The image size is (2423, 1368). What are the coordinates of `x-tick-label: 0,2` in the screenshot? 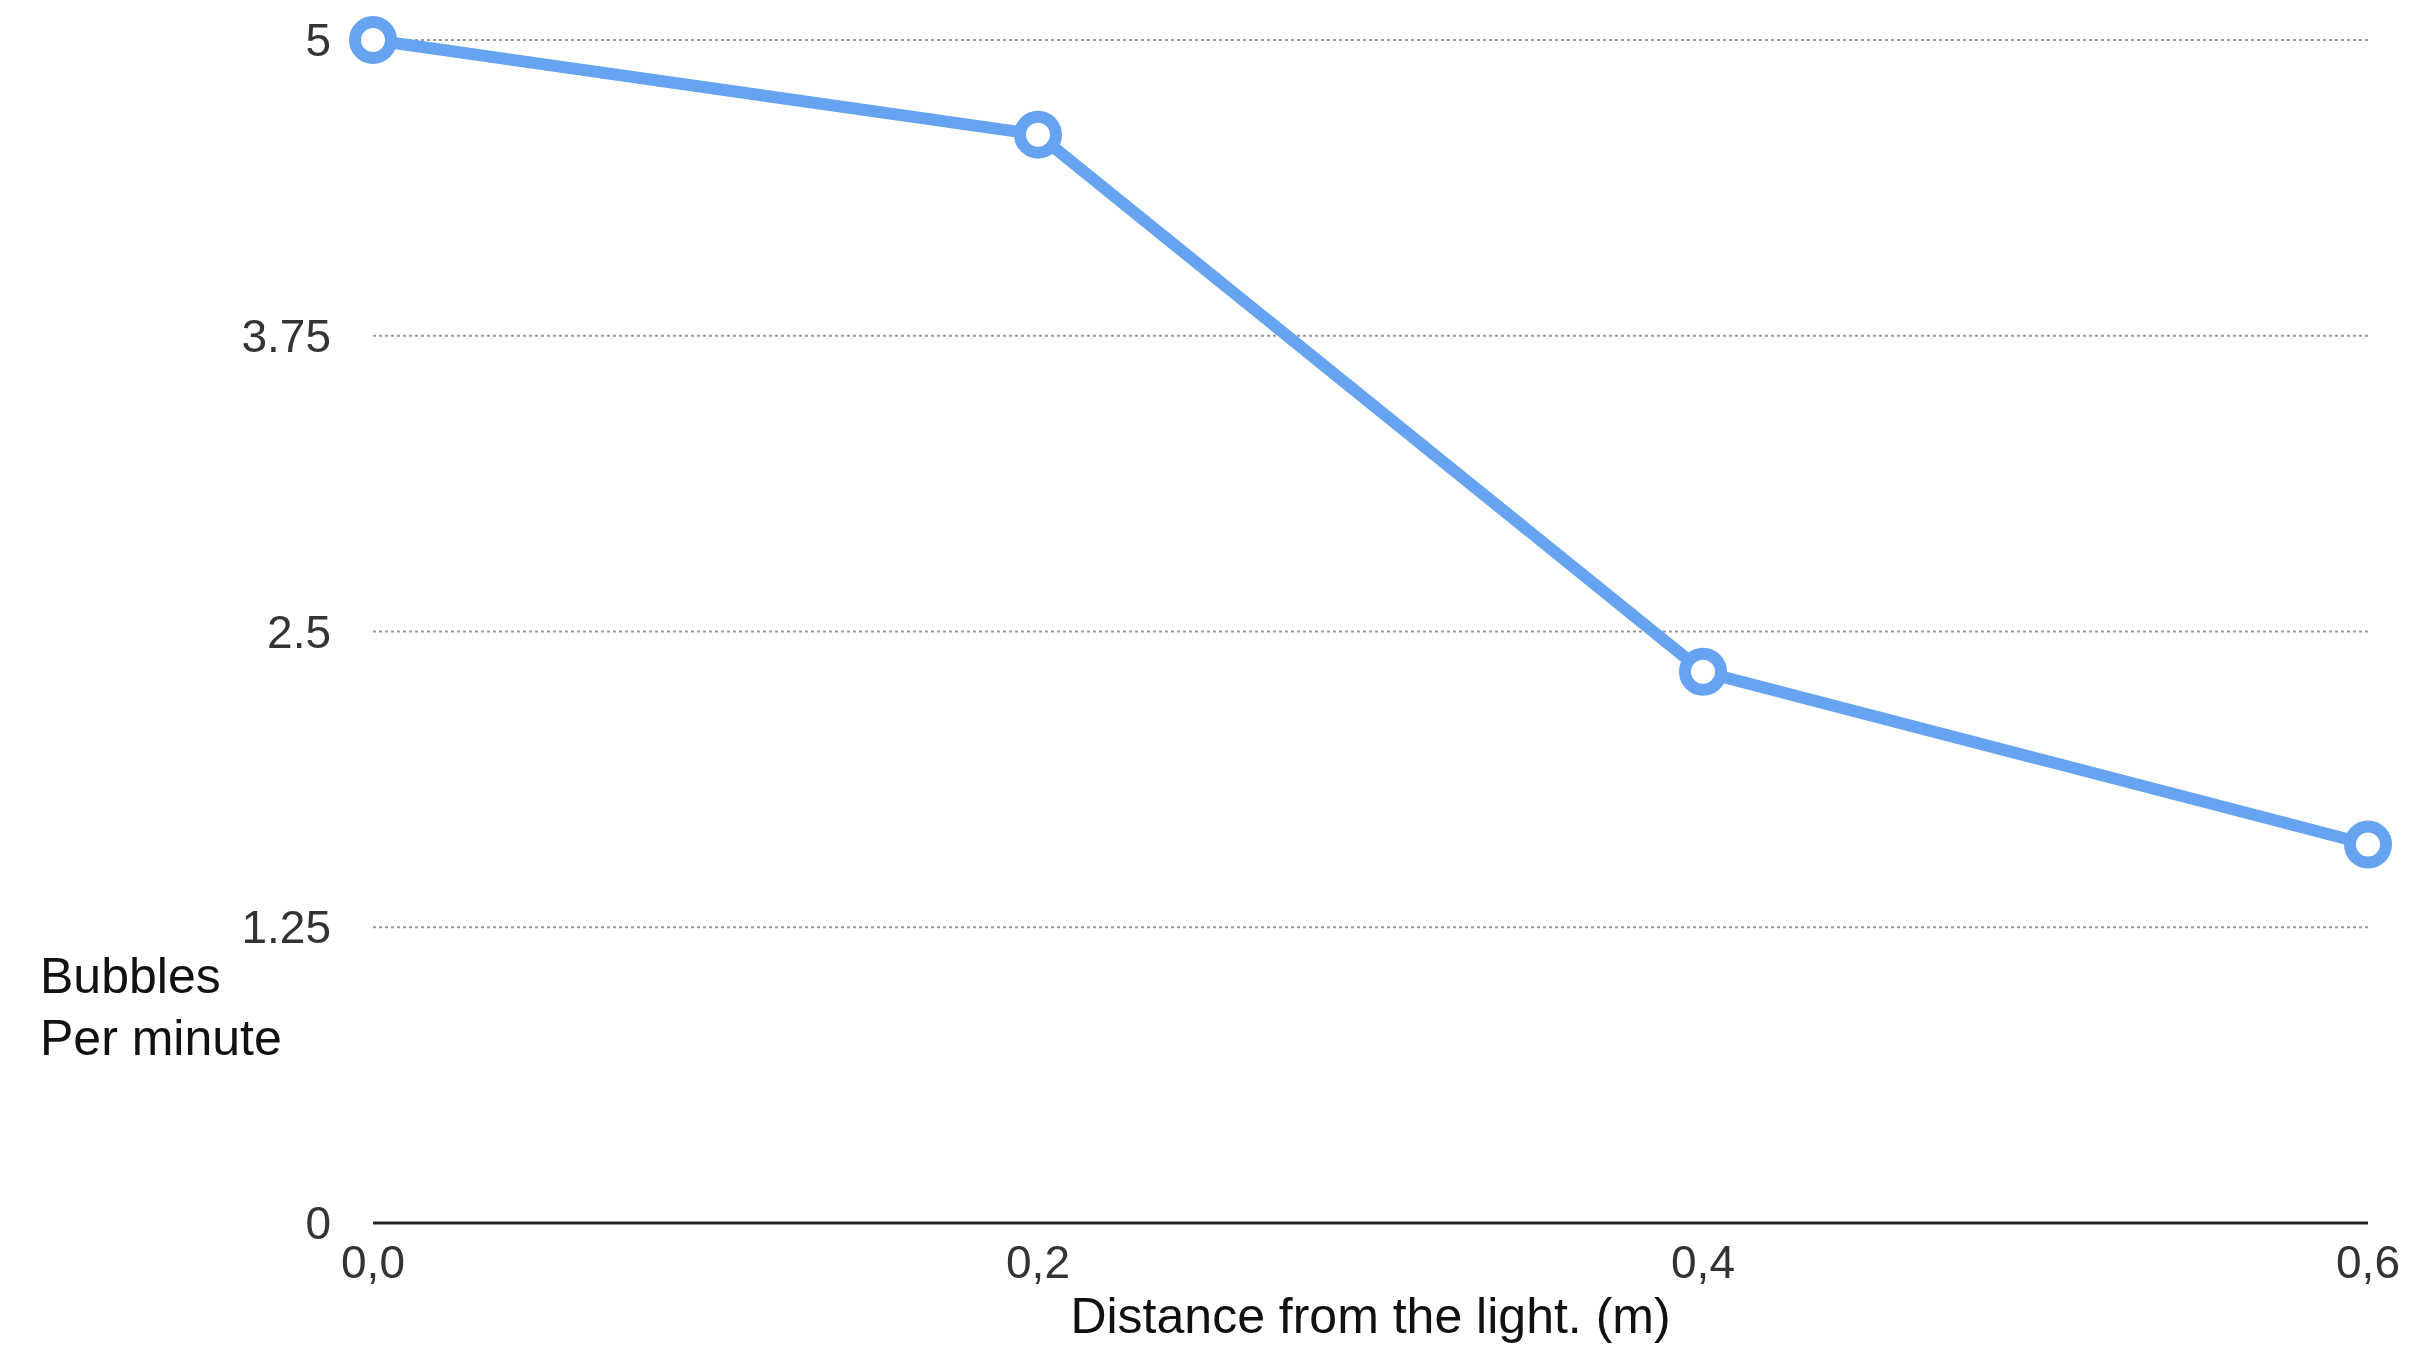 It's located at (1038, 1262).